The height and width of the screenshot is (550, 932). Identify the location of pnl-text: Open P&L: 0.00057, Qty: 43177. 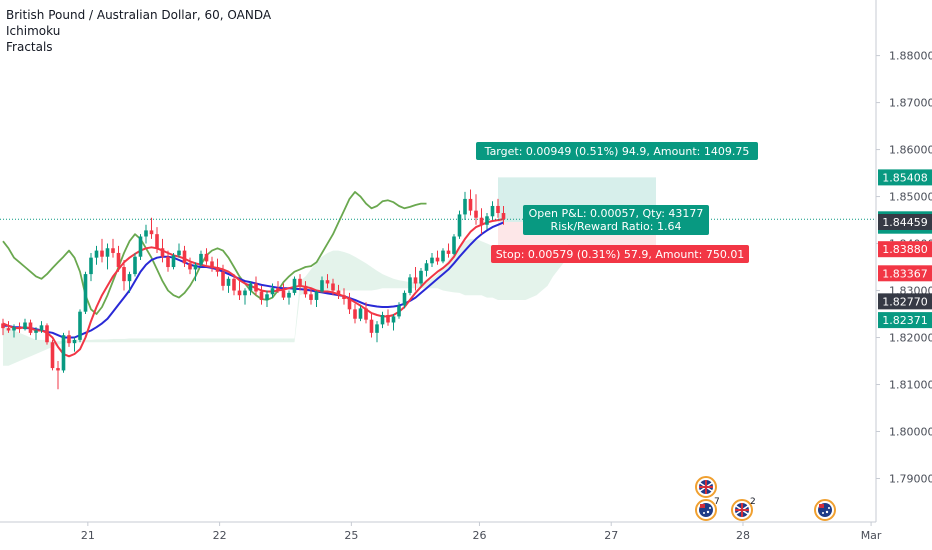
(616, 213).